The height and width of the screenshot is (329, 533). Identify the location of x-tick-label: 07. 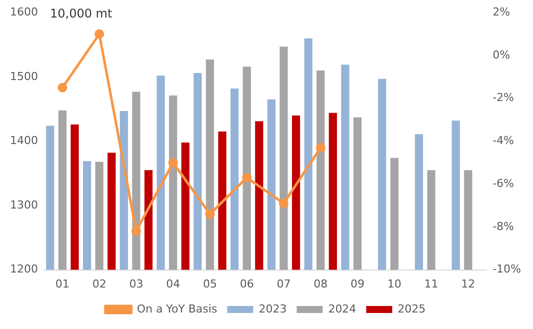
(283, 283).